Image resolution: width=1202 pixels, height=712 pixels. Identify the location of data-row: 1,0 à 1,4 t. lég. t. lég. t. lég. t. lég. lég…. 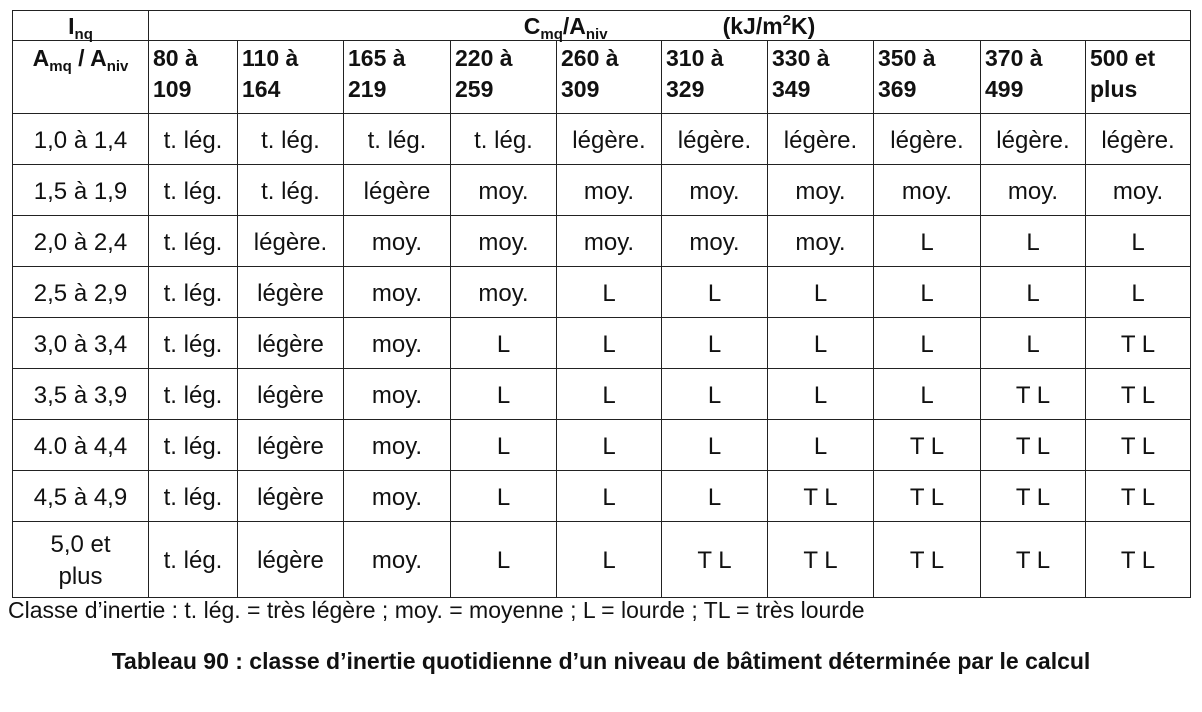
(602, 139).